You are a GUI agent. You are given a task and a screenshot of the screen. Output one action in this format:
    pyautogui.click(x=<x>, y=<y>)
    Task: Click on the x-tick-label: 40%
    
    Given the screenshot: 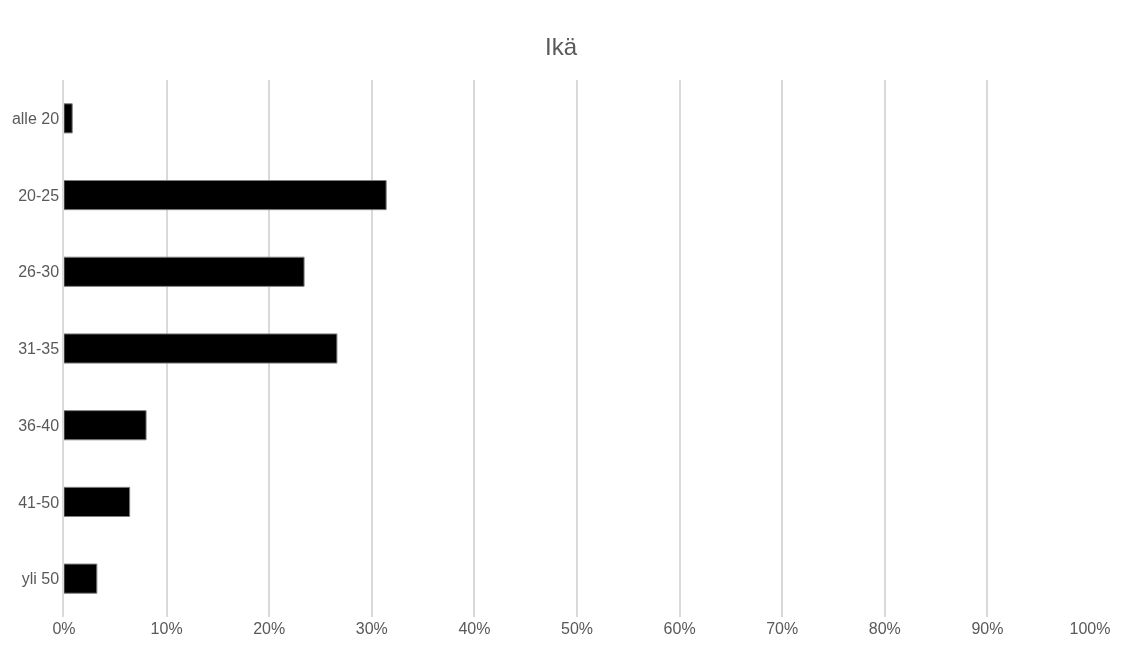 What is the action you would take?
    pyautogui.click(x=474, y=628)
    